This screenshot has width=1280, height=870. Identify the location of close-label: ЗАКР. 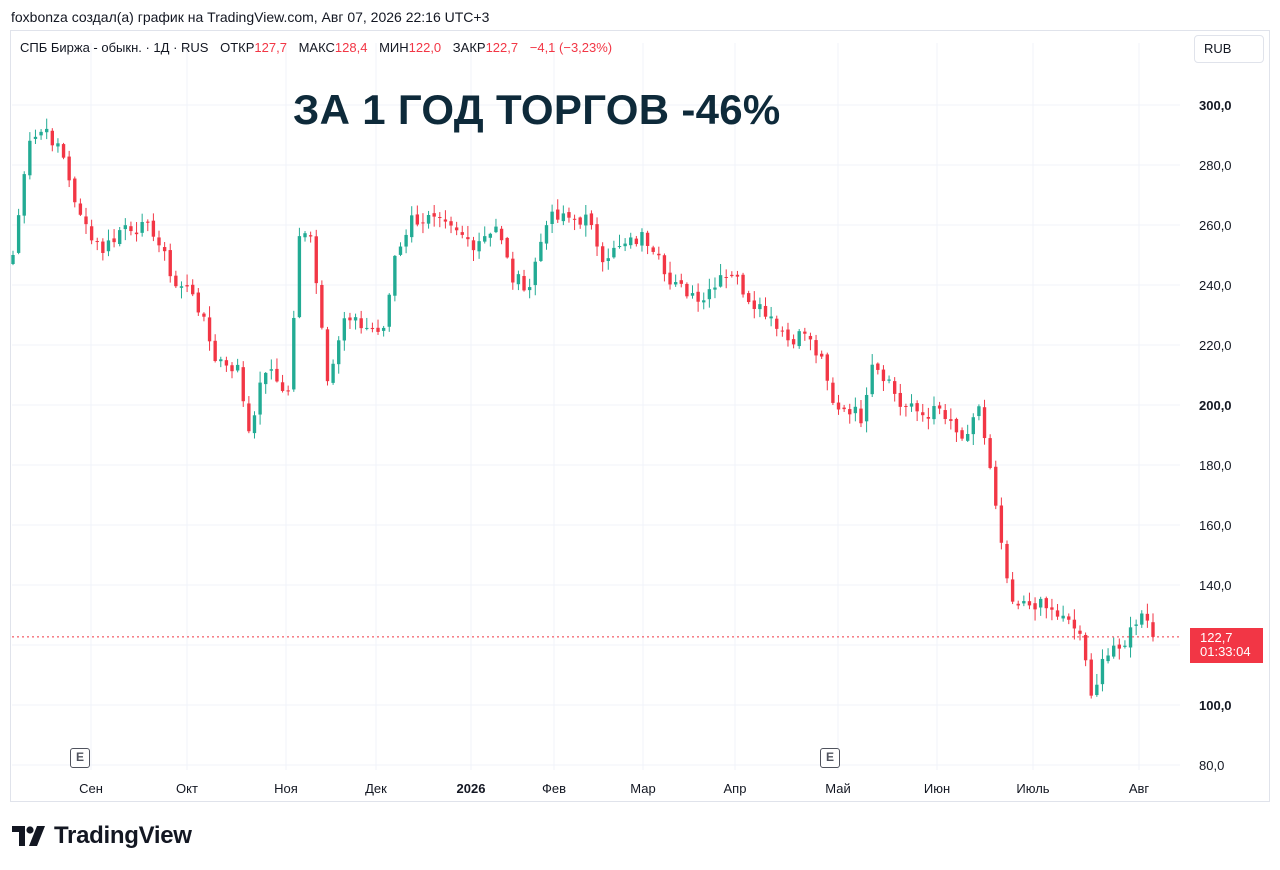
(469, 47).